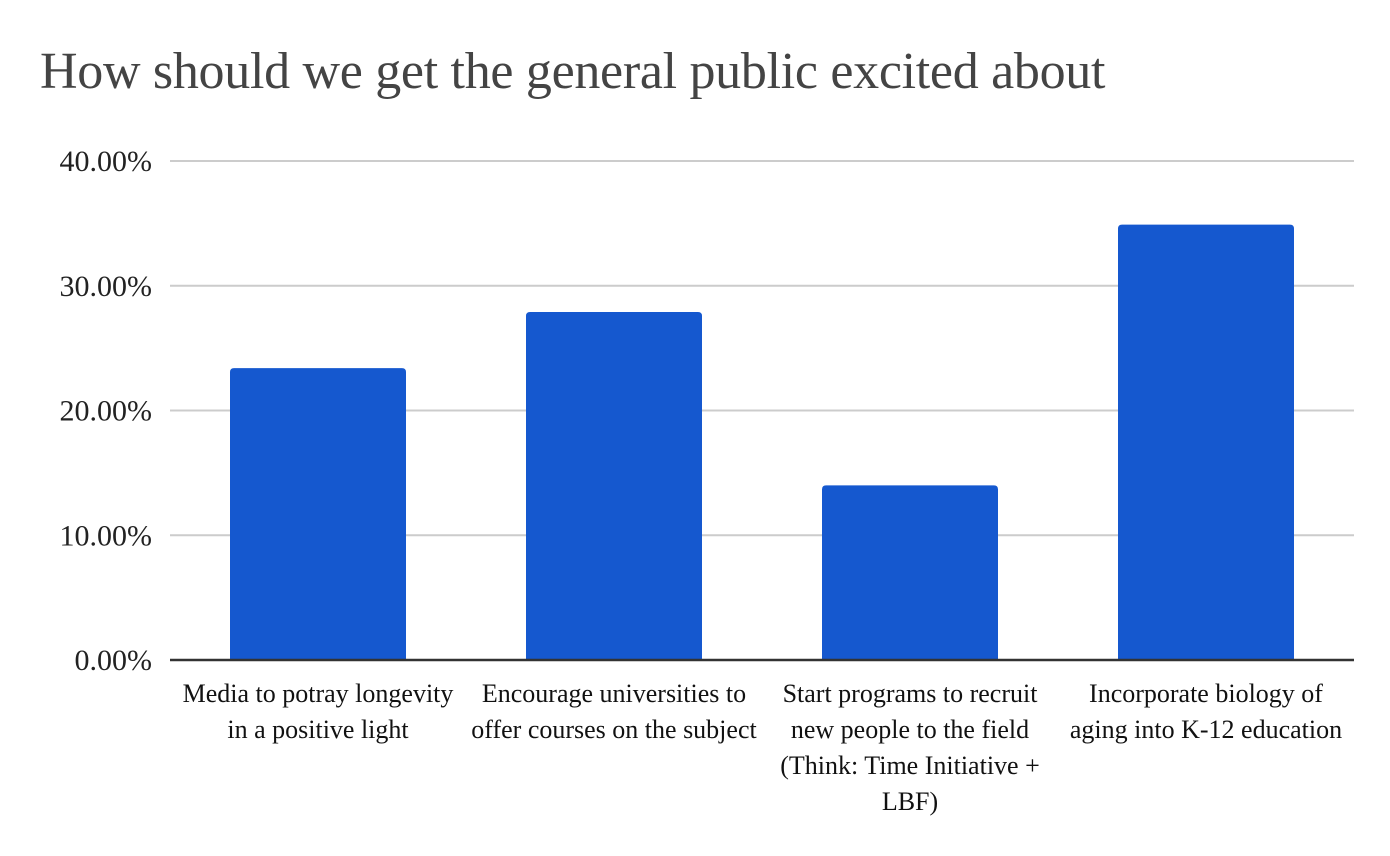  I want to click on y-tick-label: 0.00%, so click(114, 660).